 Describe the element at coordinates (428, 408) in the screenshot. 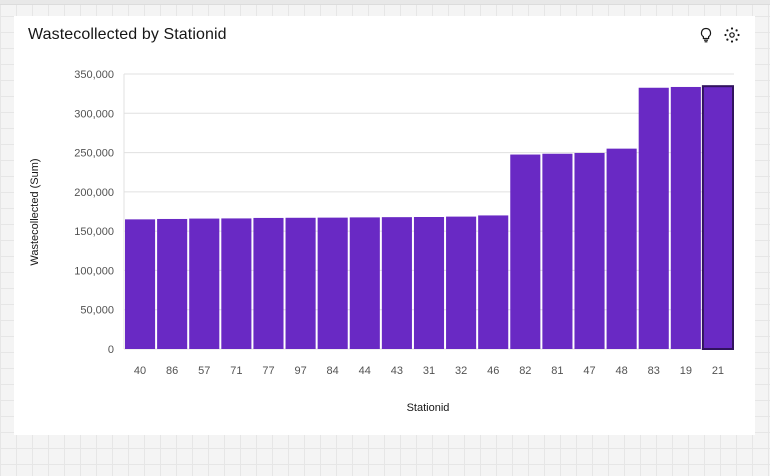

I see `x-axis-title: Stationid` at that location.